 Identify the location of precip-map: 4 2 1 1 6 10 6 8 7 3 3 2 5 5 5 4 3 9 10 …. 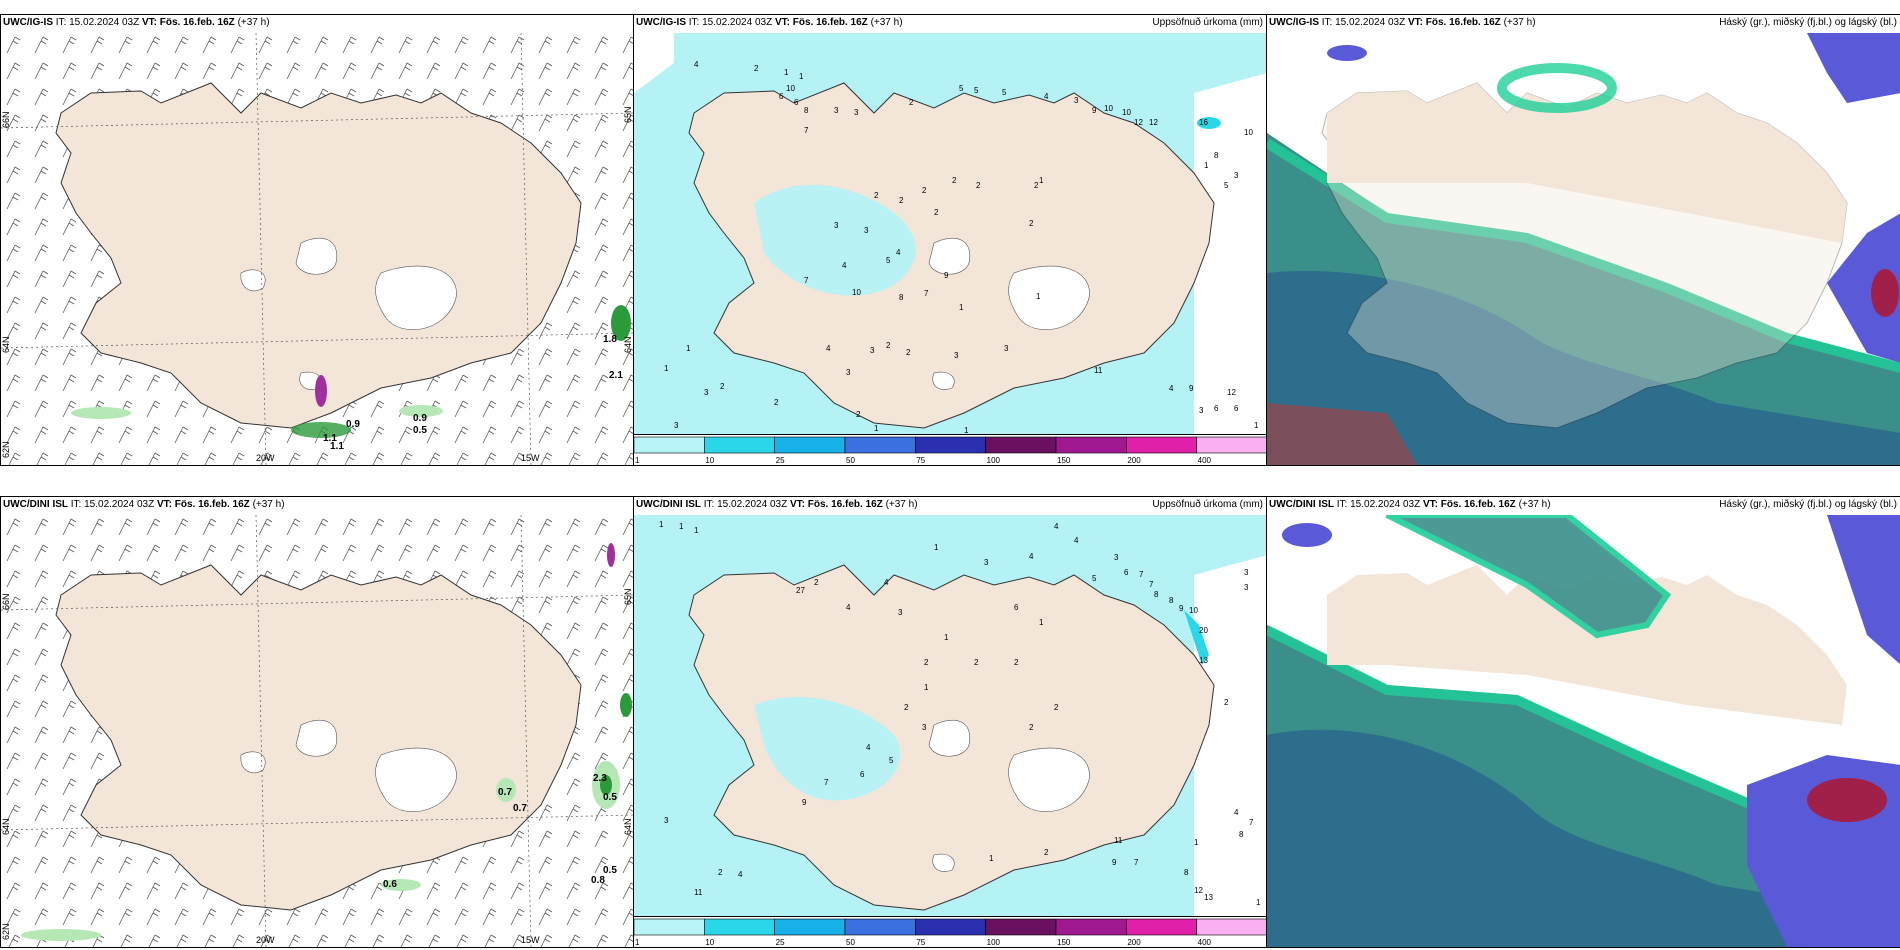
(950, 234).